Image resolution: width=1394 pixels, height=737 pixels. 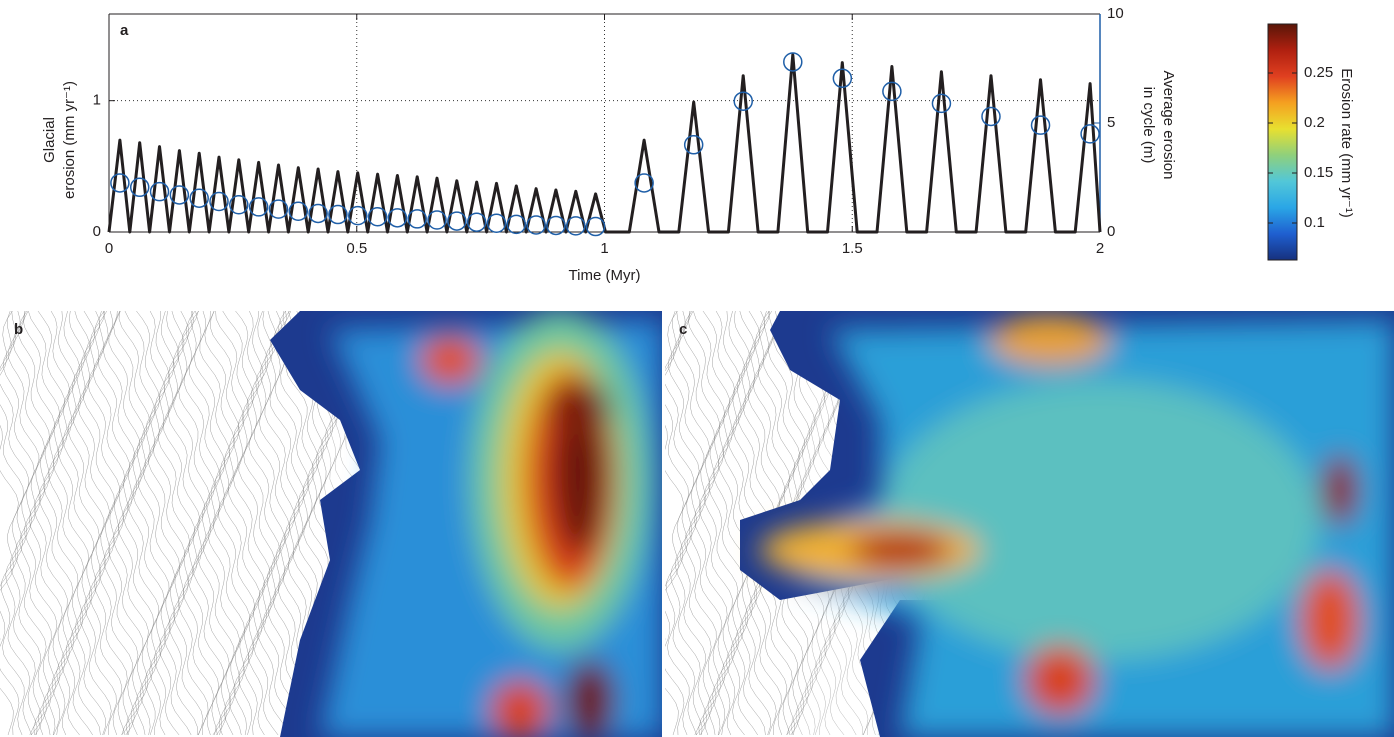 I want to click on panel-label: b, so click(x=18, y=329).